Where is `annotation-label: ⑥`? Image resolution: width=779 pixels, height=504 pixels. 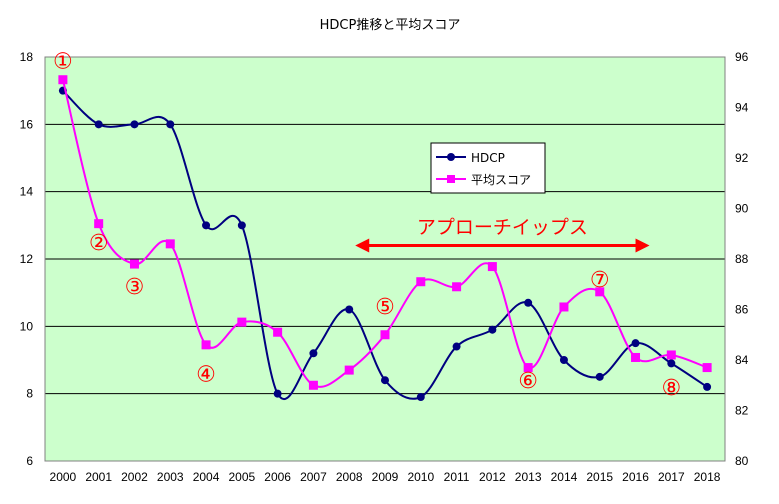
annotation-label: ⑥ is located at coordinates (528, 381).